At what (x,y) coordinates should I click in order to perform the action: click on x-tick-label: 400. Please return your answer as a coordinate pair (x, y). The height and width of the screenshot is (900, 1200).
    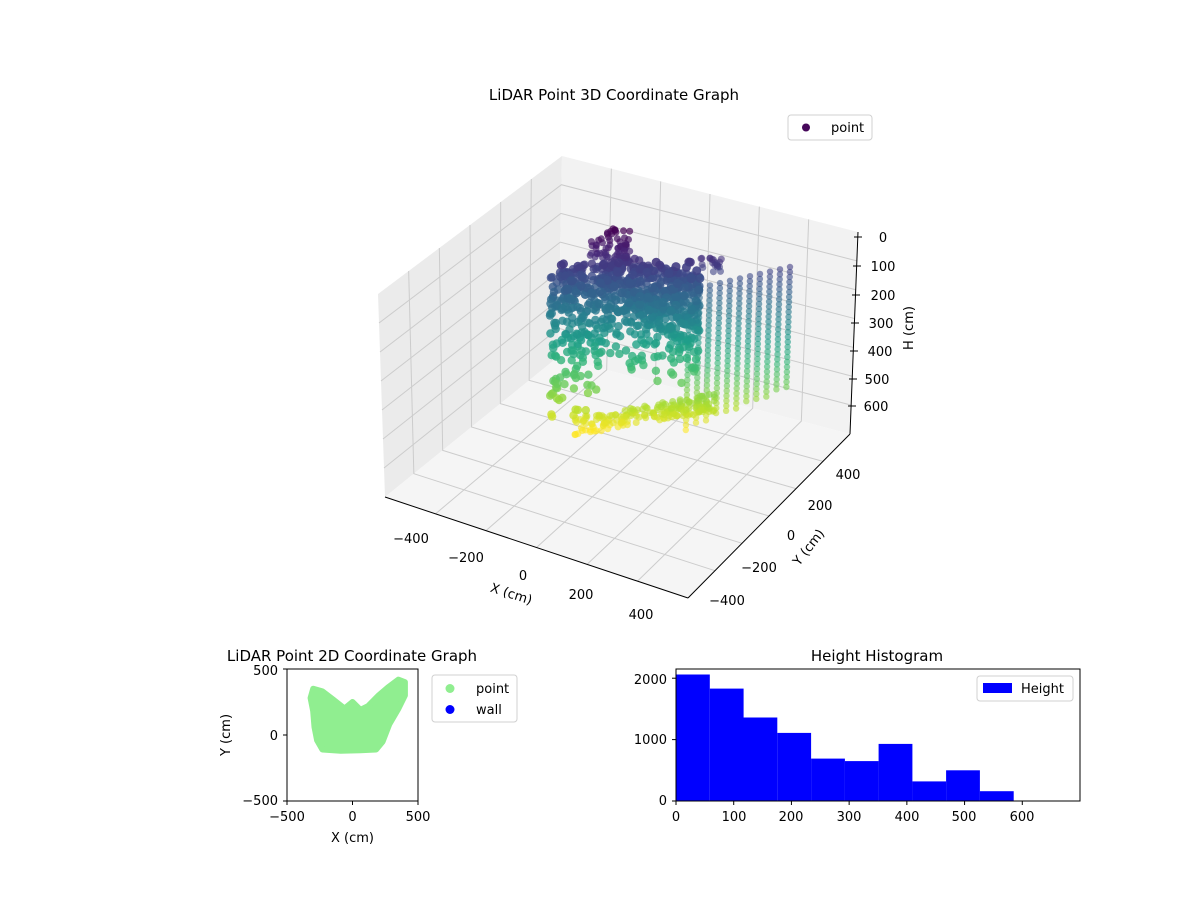
    Looking at the image, I should click on (907, 817).